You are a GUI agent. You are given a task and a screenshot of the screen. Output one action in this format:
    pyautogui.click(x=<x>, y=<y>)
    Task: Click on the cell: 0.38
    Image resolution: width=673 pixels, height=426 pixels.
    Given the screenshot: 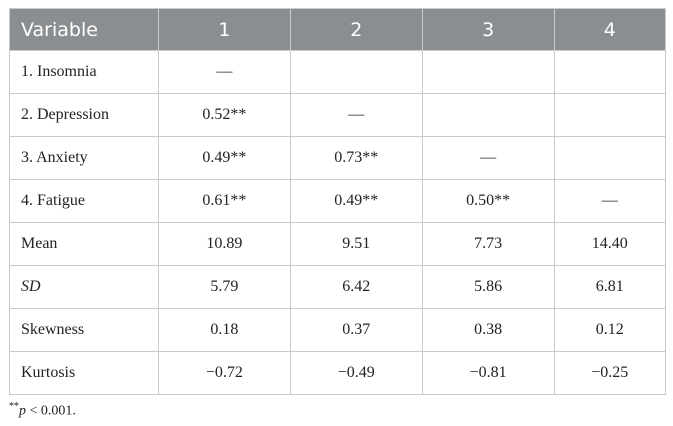 What is the action you would take?
    pyautogui.click(x=488, y=330)
    